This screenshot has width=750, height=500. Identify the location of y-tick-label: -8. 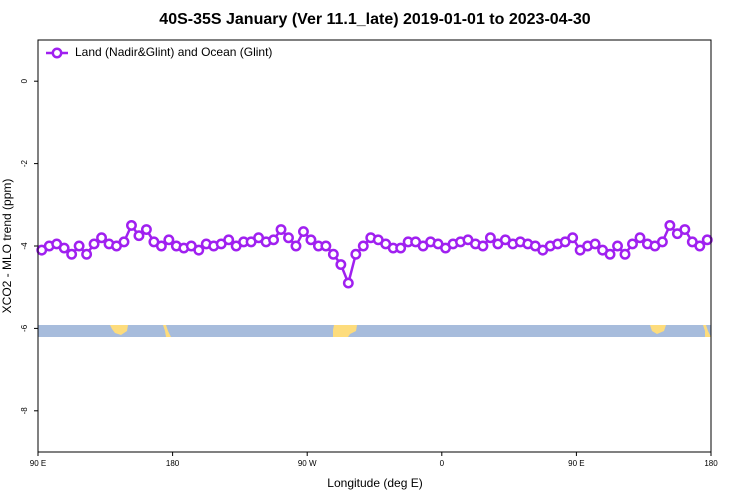
(24, 411).